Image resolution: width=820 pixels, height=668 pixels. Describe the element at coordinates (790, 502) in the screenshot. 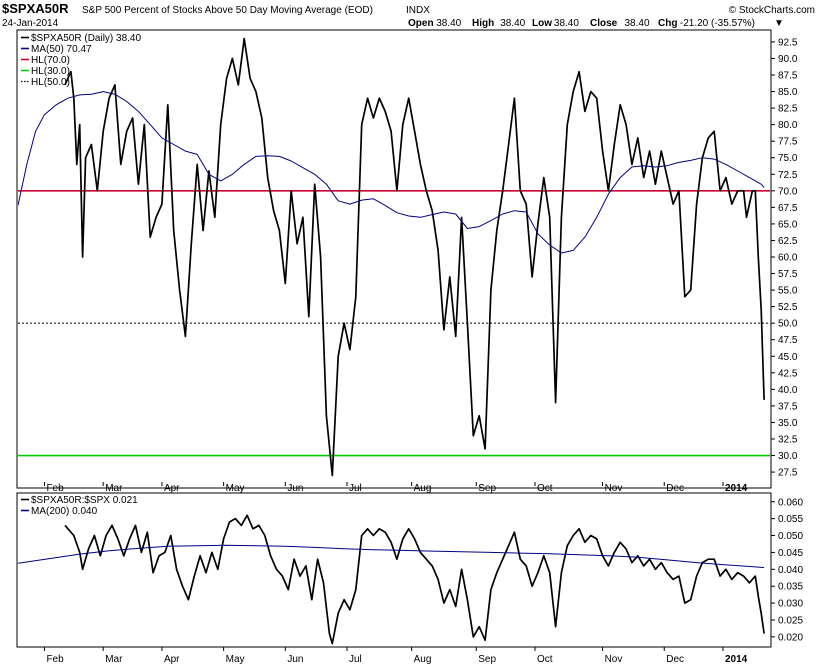

I see `y-tick-label: 0.060` at that location.